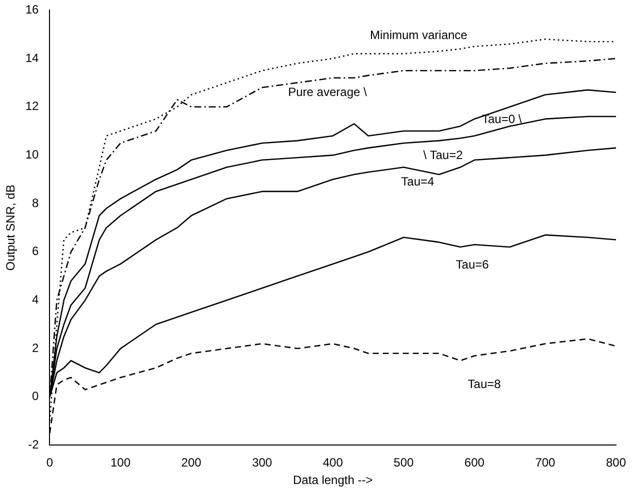 This screenshot has width=638, height=488. I want to click on y-tick-label: 6, so click(36, 251).